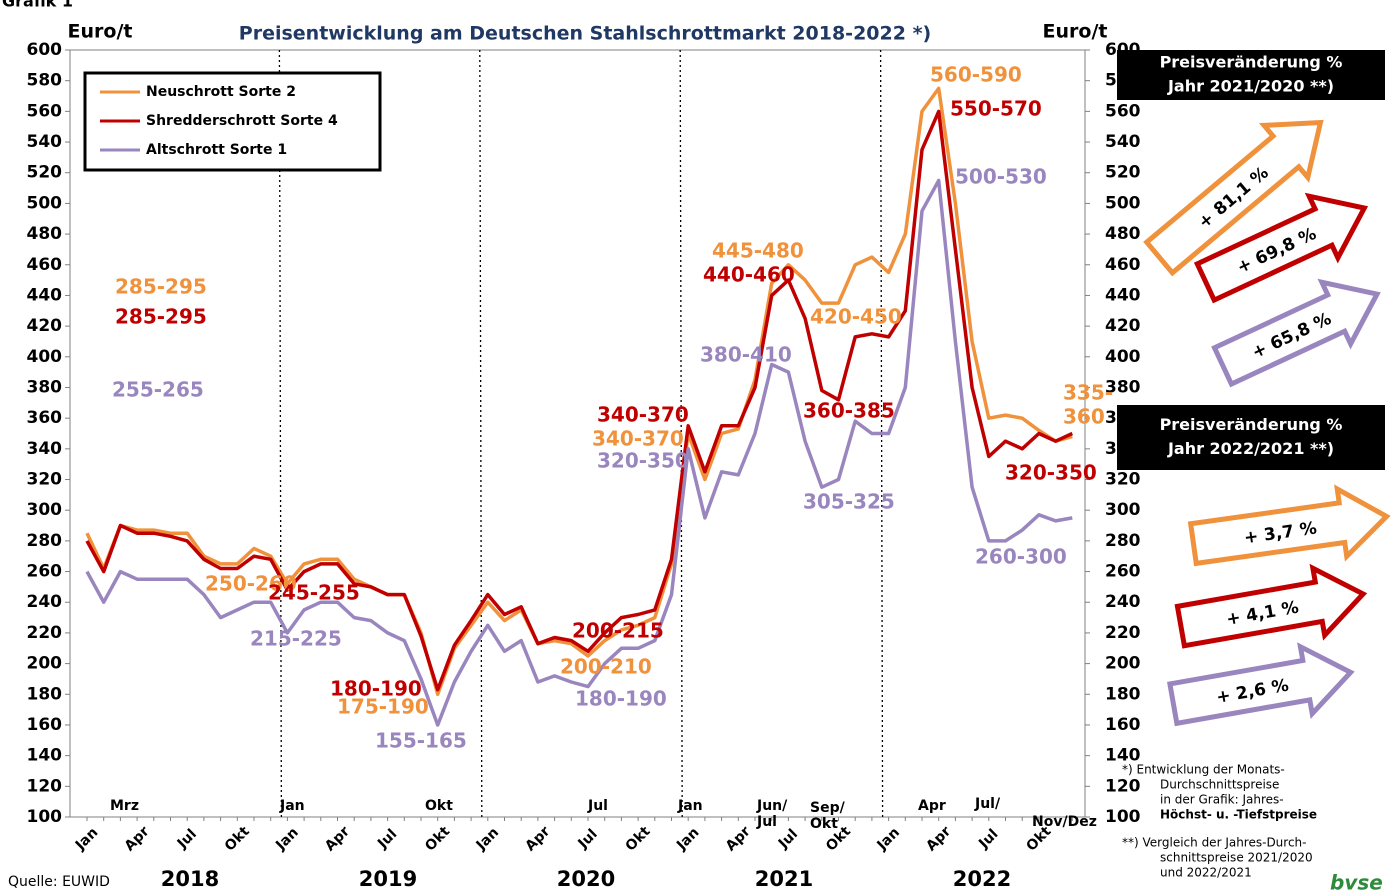  I want to click on y-tick-label: 520, so click(45, 173).